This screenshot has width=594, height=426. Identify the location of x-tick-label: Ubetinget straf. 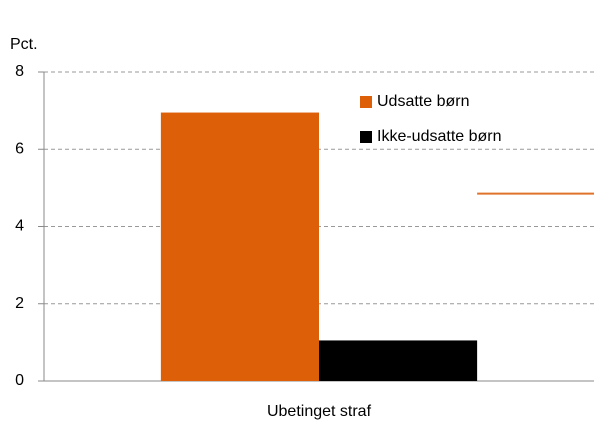
(319, 411).